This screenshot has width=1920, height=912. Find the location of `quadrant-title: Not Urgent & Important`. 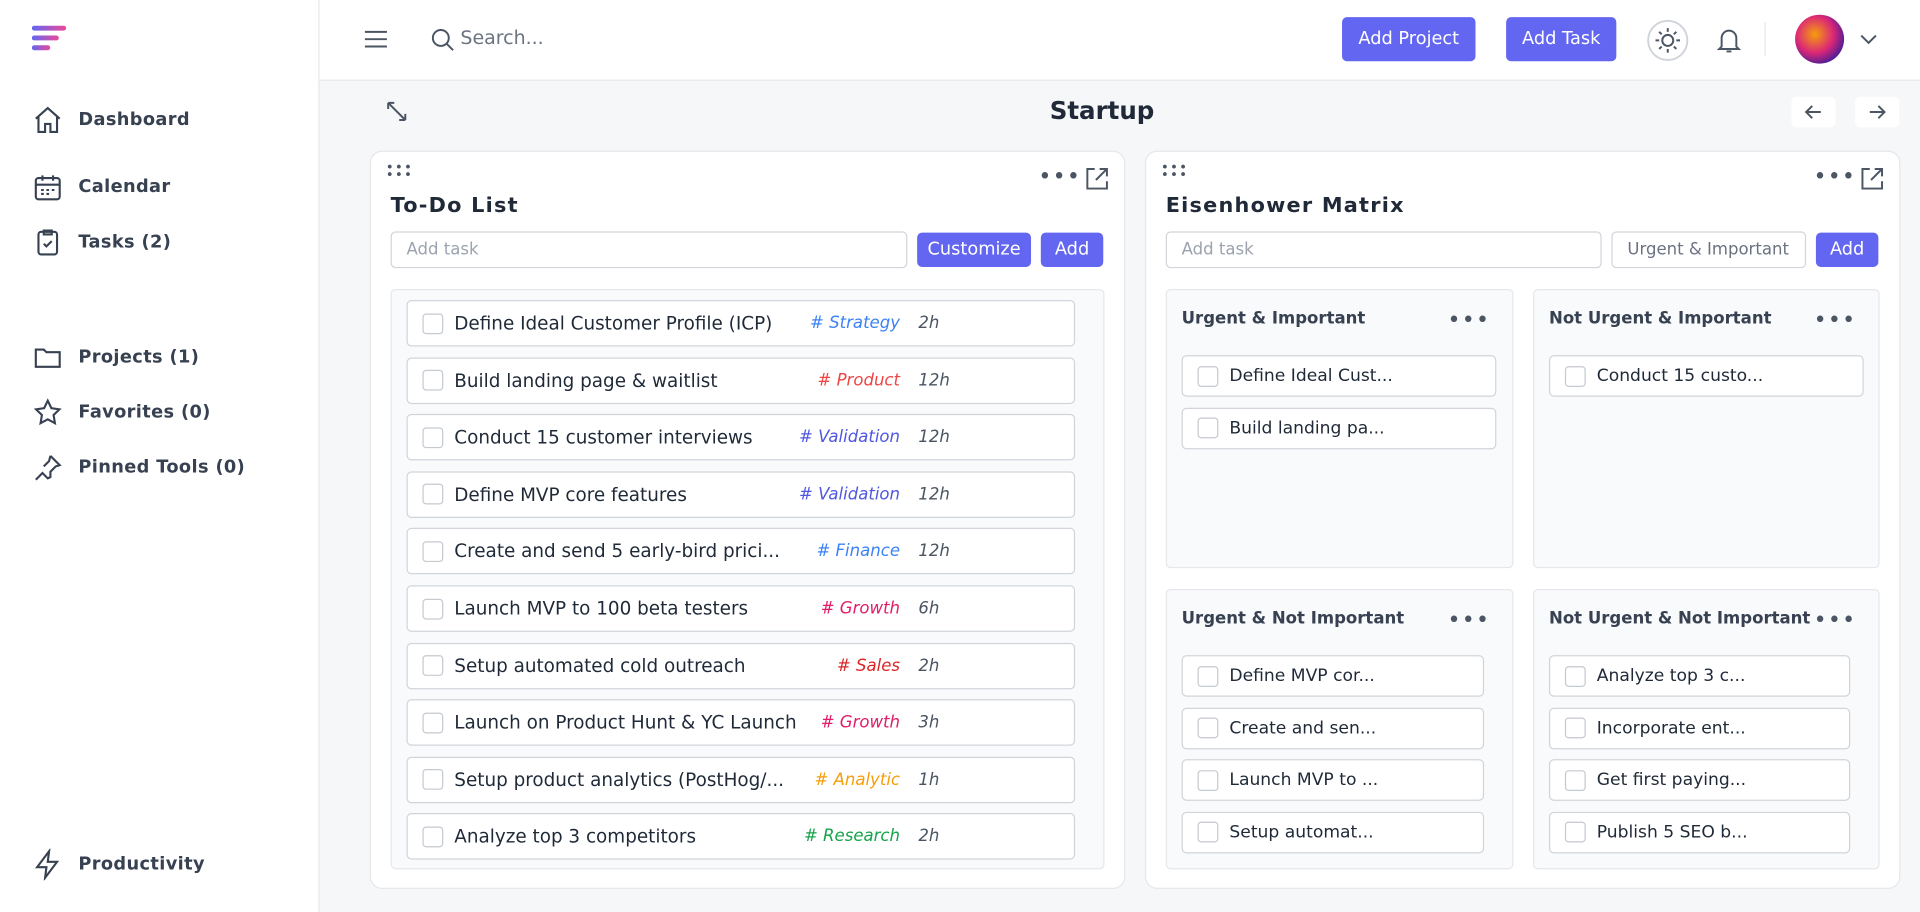

quadrant-title: Not Urgent & Important is located at coordinates (1660, 318).